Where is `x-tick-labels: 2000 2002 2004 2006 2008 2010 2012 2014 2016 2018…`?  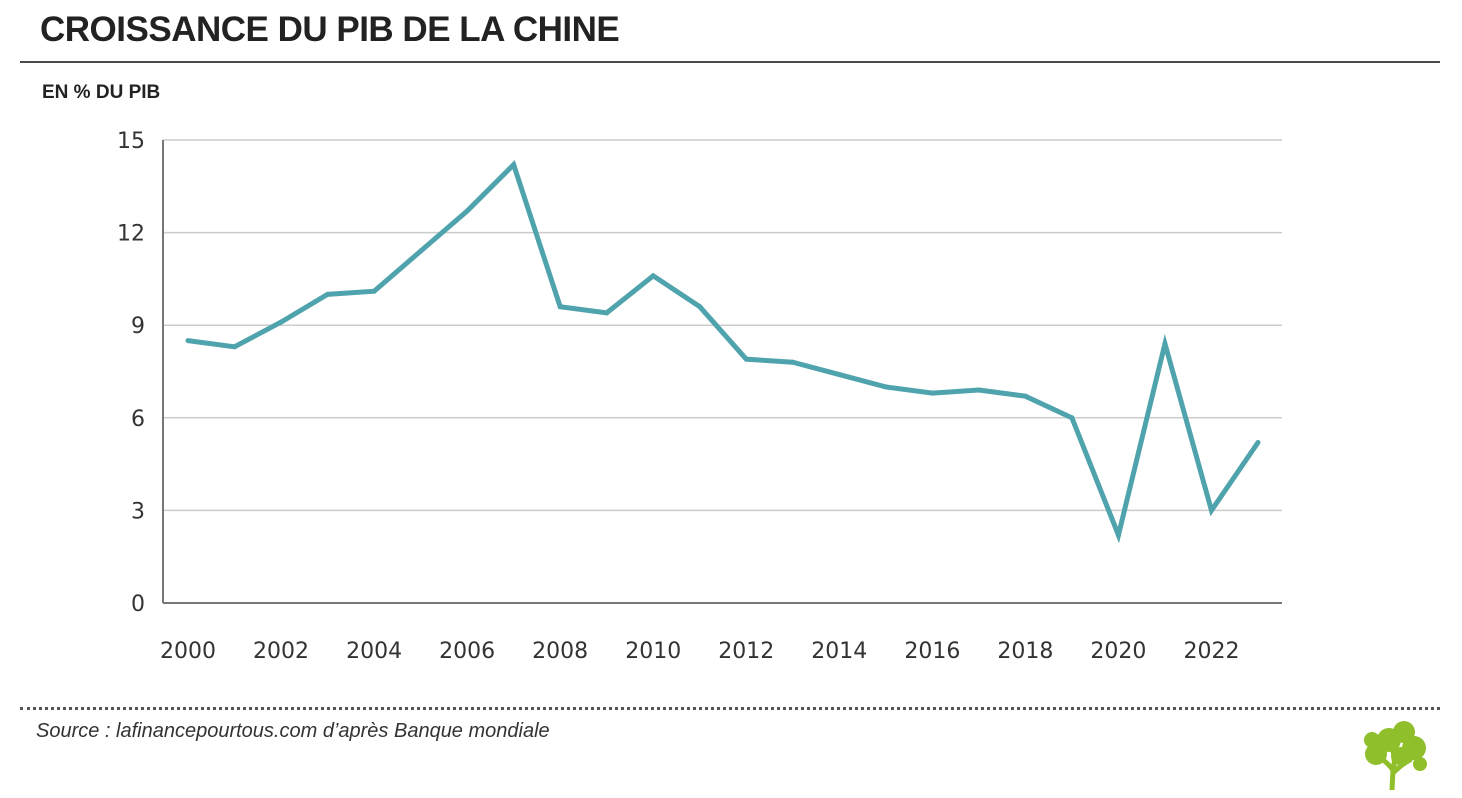
x-tick-labels: 2000 2002 2004 2006 2008 2010 2012 2014 2016 2018… is located at coordinates (699, 651).